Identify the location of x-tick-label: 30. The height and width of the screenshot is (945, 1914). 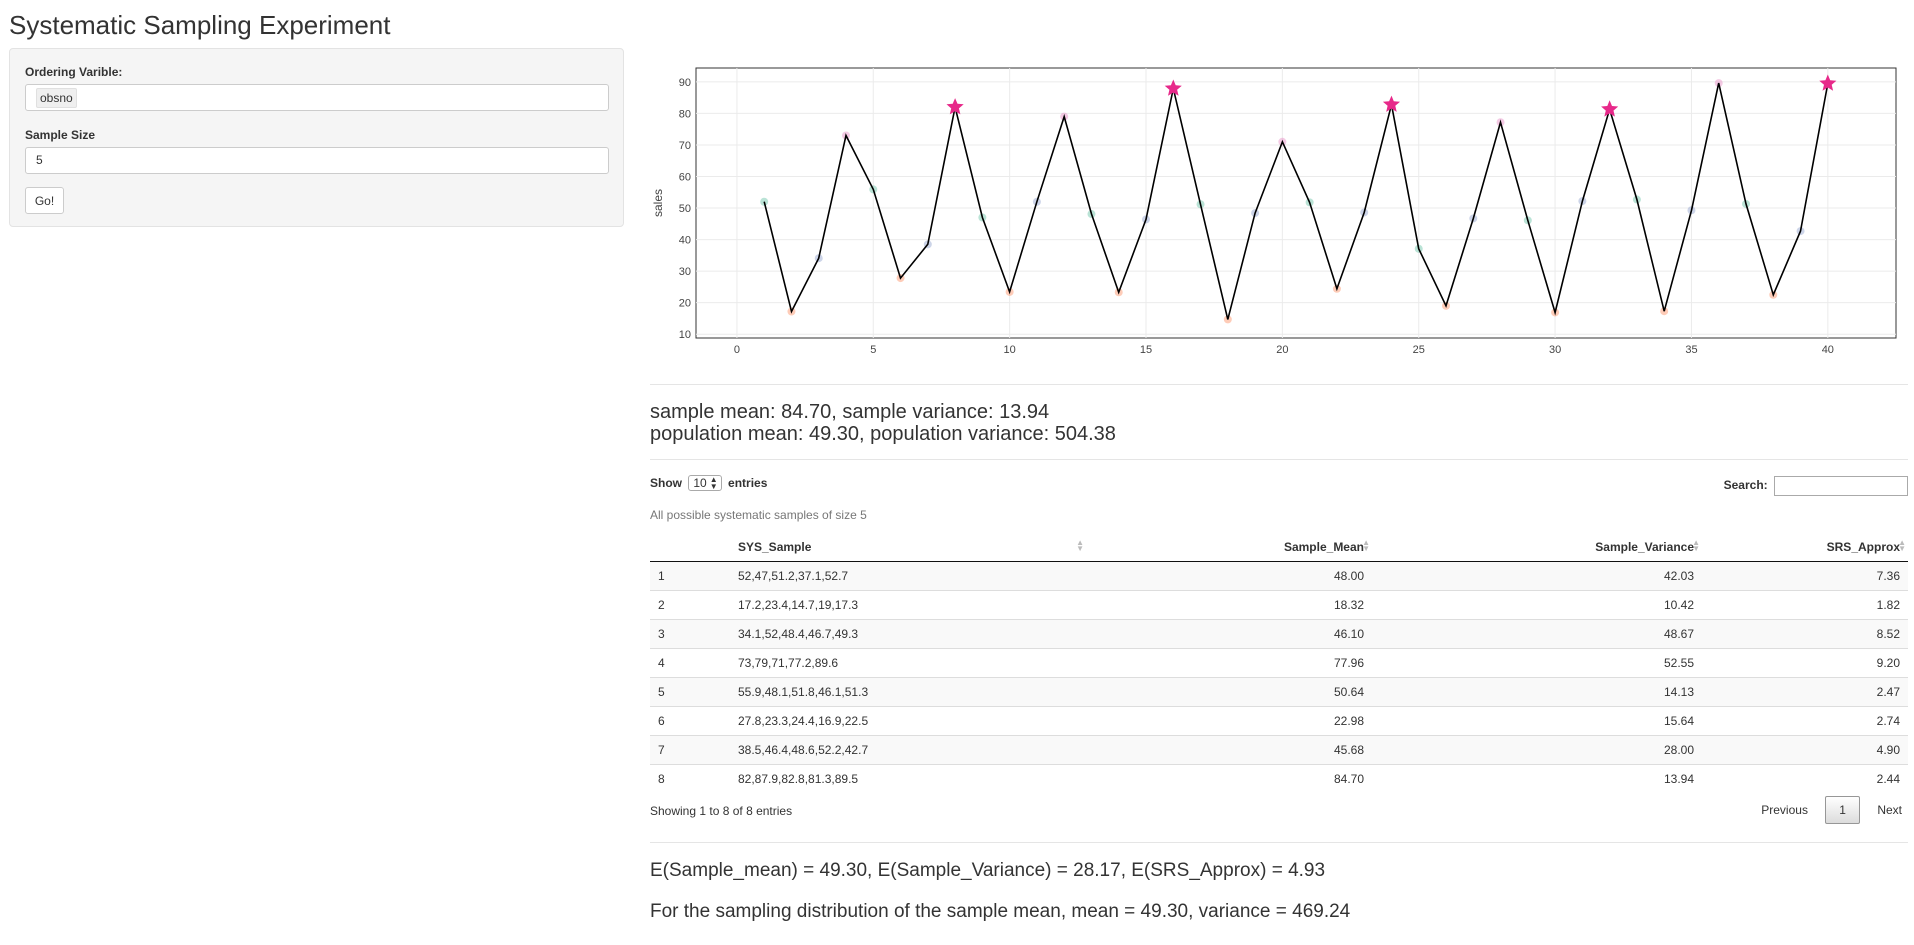
(1555, 350).